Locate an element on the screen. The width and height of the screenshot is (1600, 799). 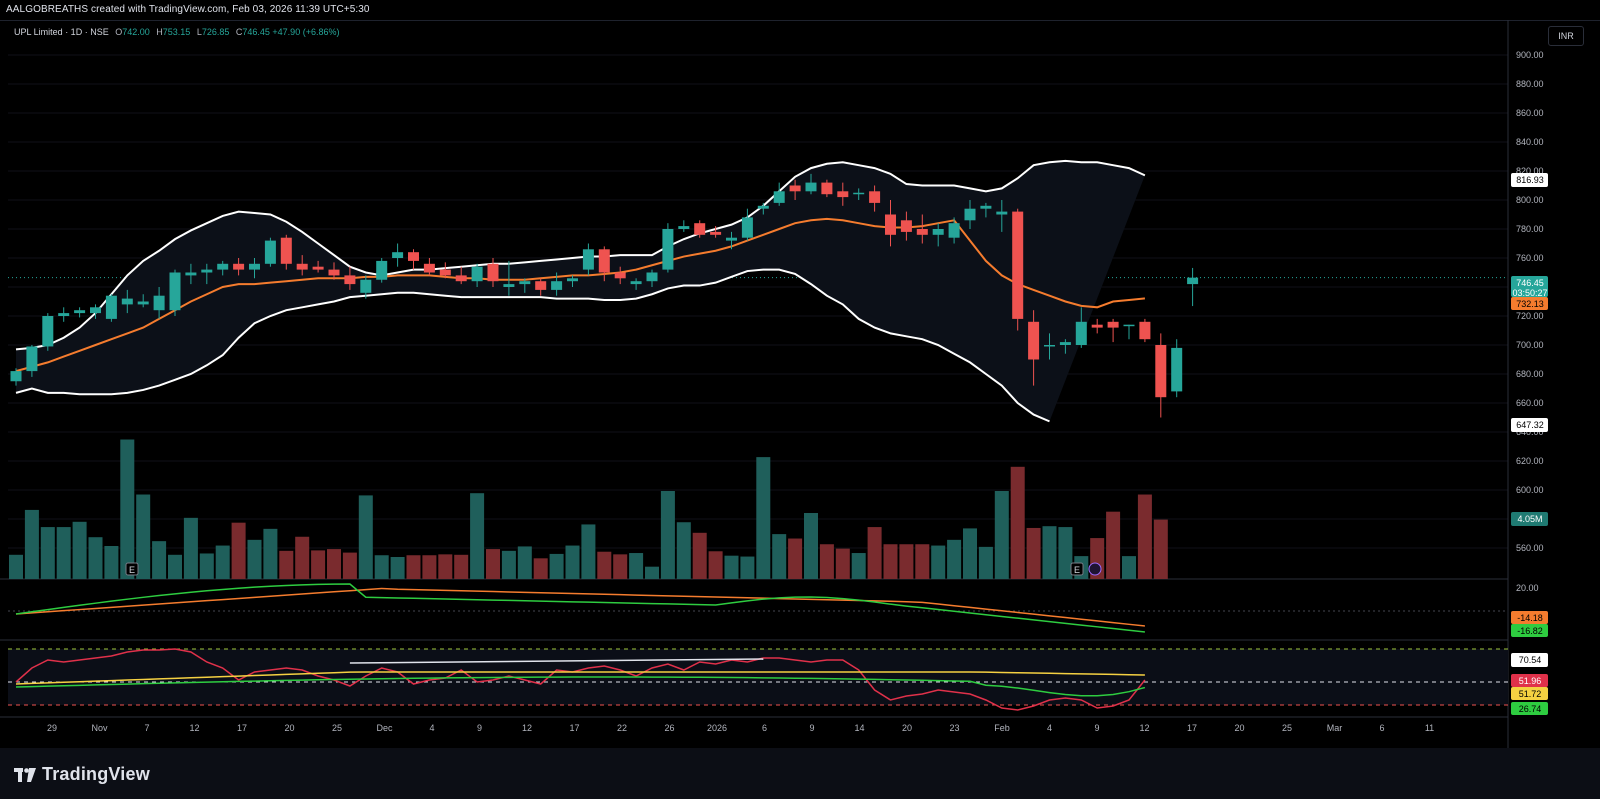
volume-label-text: 4.05M is located at coordinates (1529, 519).